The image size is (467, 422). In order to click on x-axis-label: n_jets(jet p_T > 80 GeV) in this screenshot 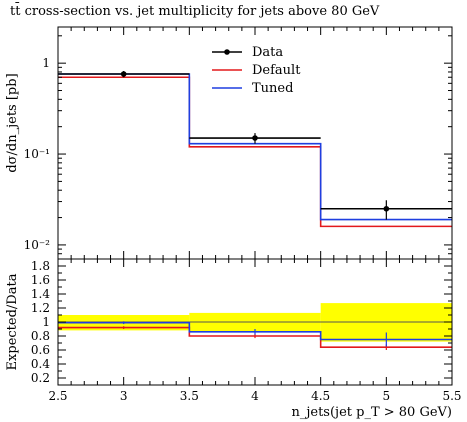, I will do `click(371, 412)`.